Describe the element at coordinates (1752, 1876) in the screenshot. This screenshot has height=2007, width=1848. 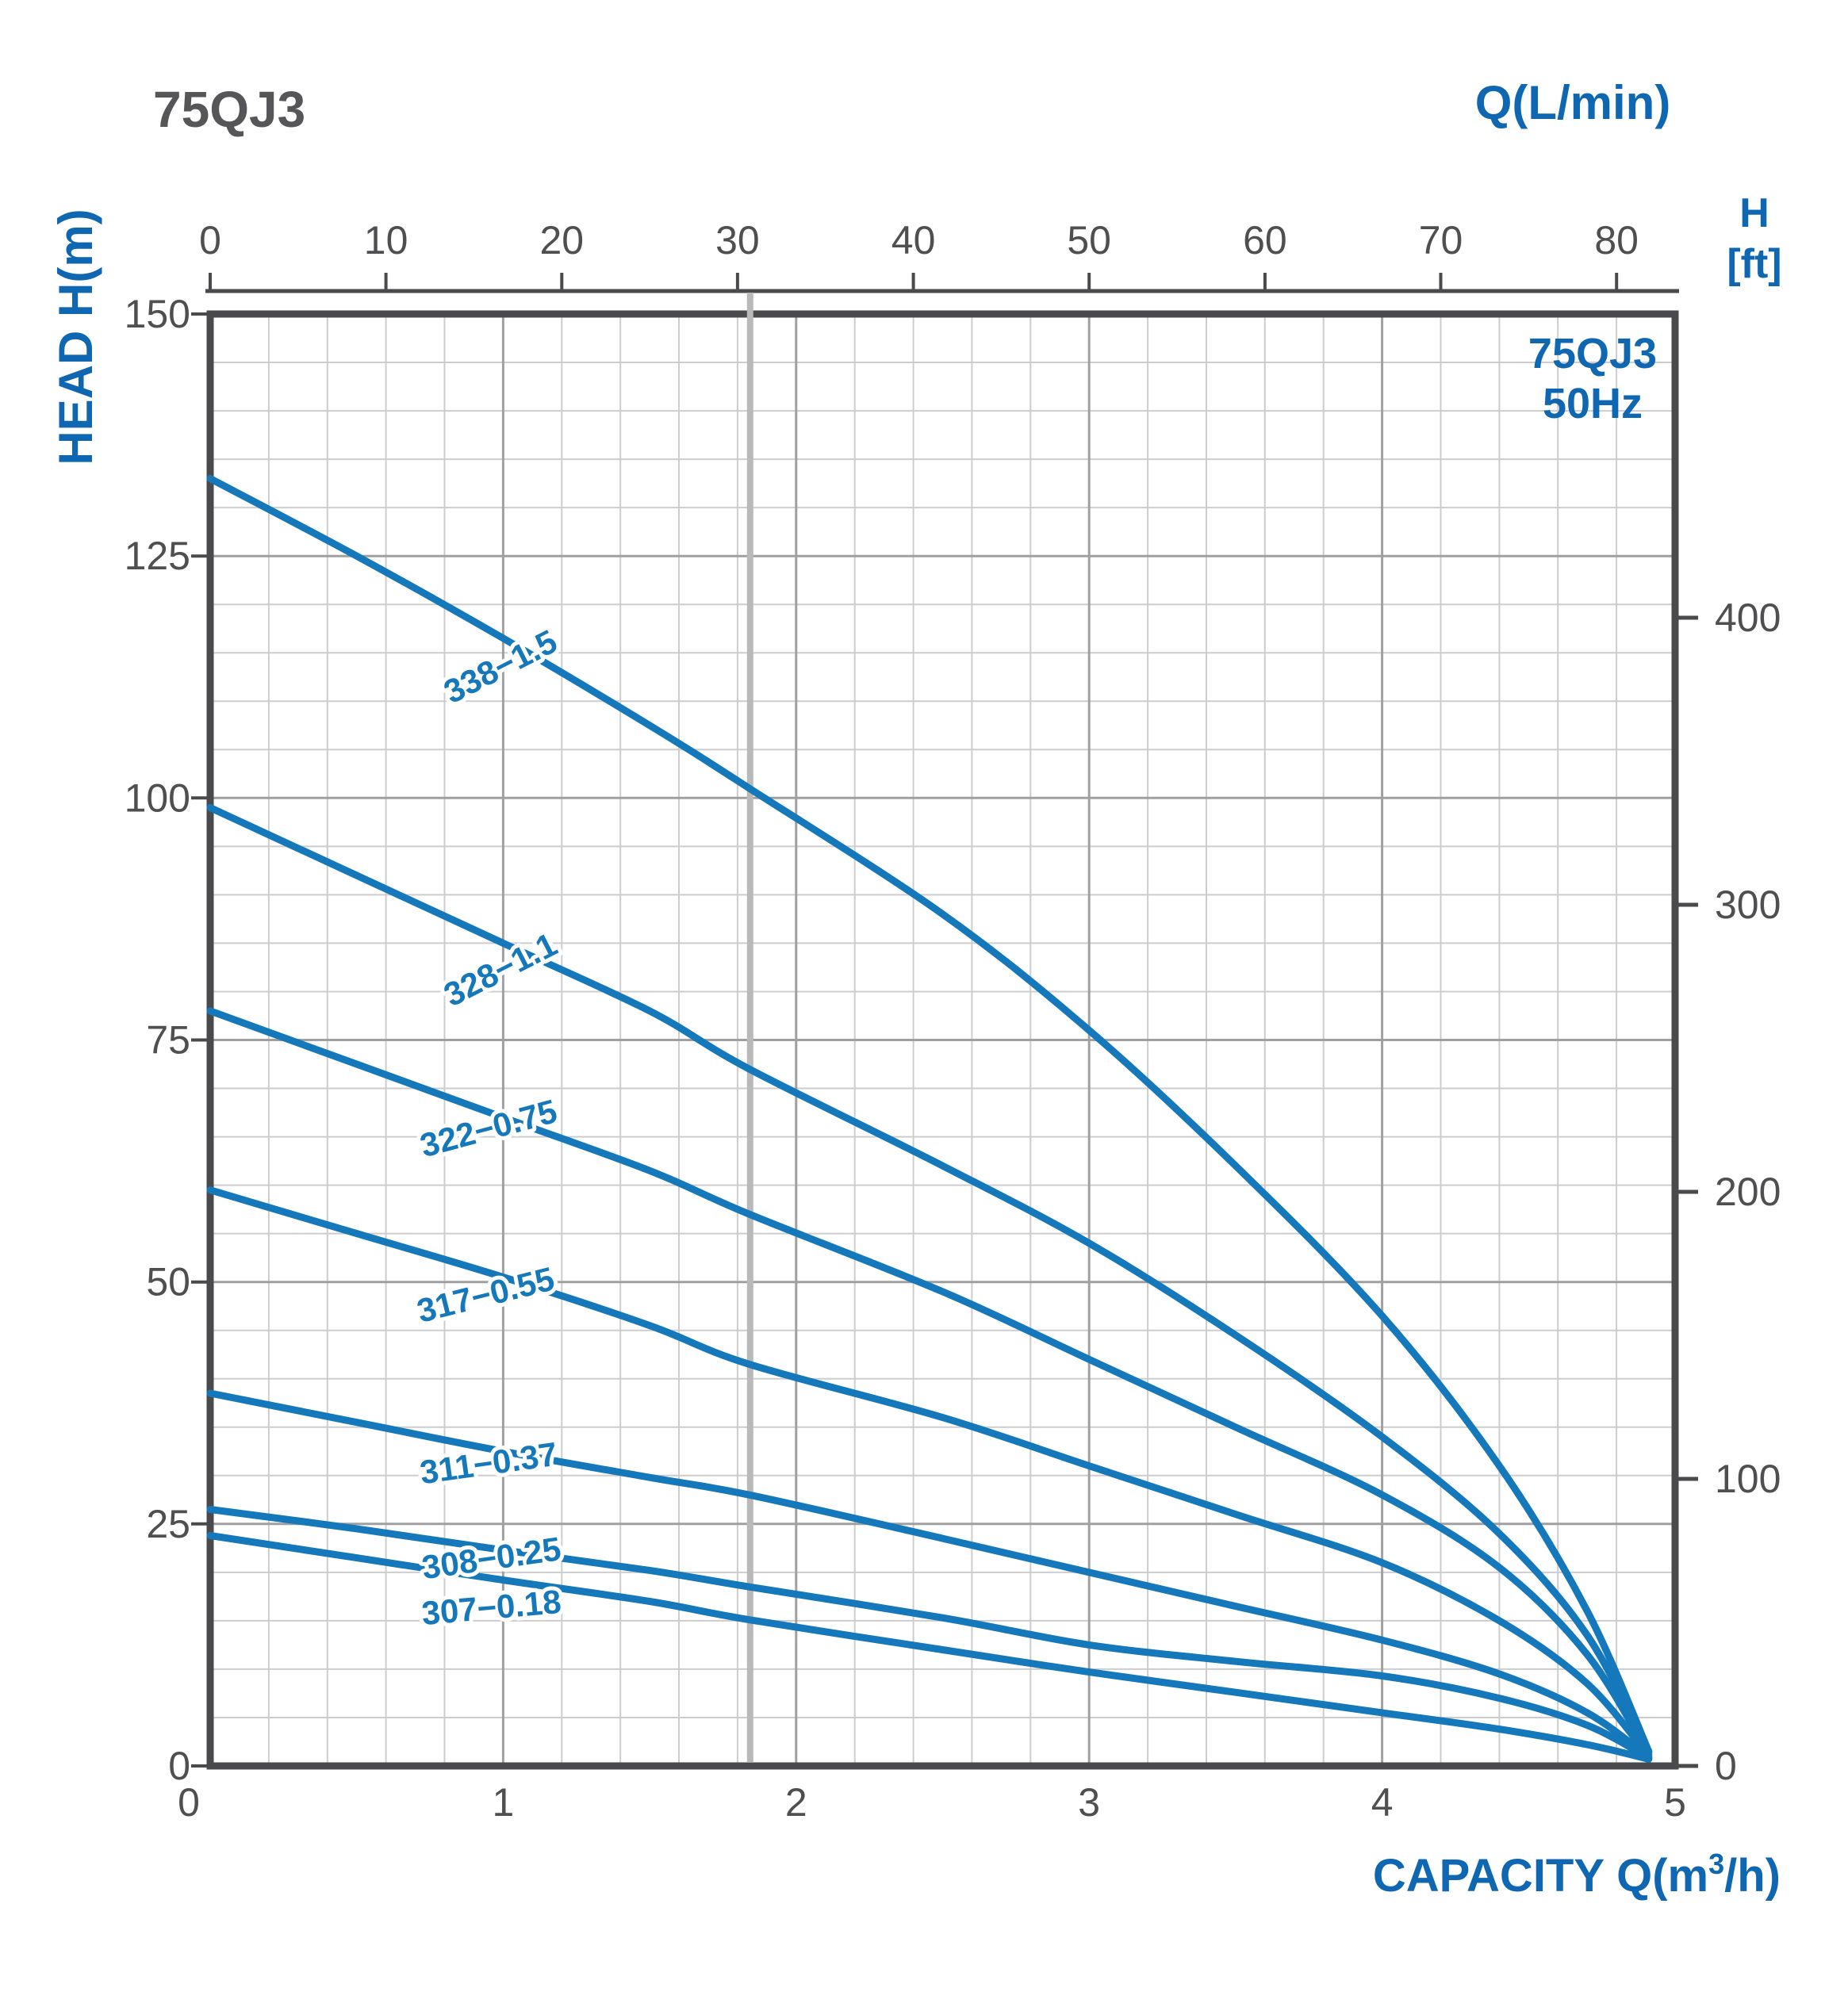
I see `bottom-axis-title-suffix: /h)` at that location.